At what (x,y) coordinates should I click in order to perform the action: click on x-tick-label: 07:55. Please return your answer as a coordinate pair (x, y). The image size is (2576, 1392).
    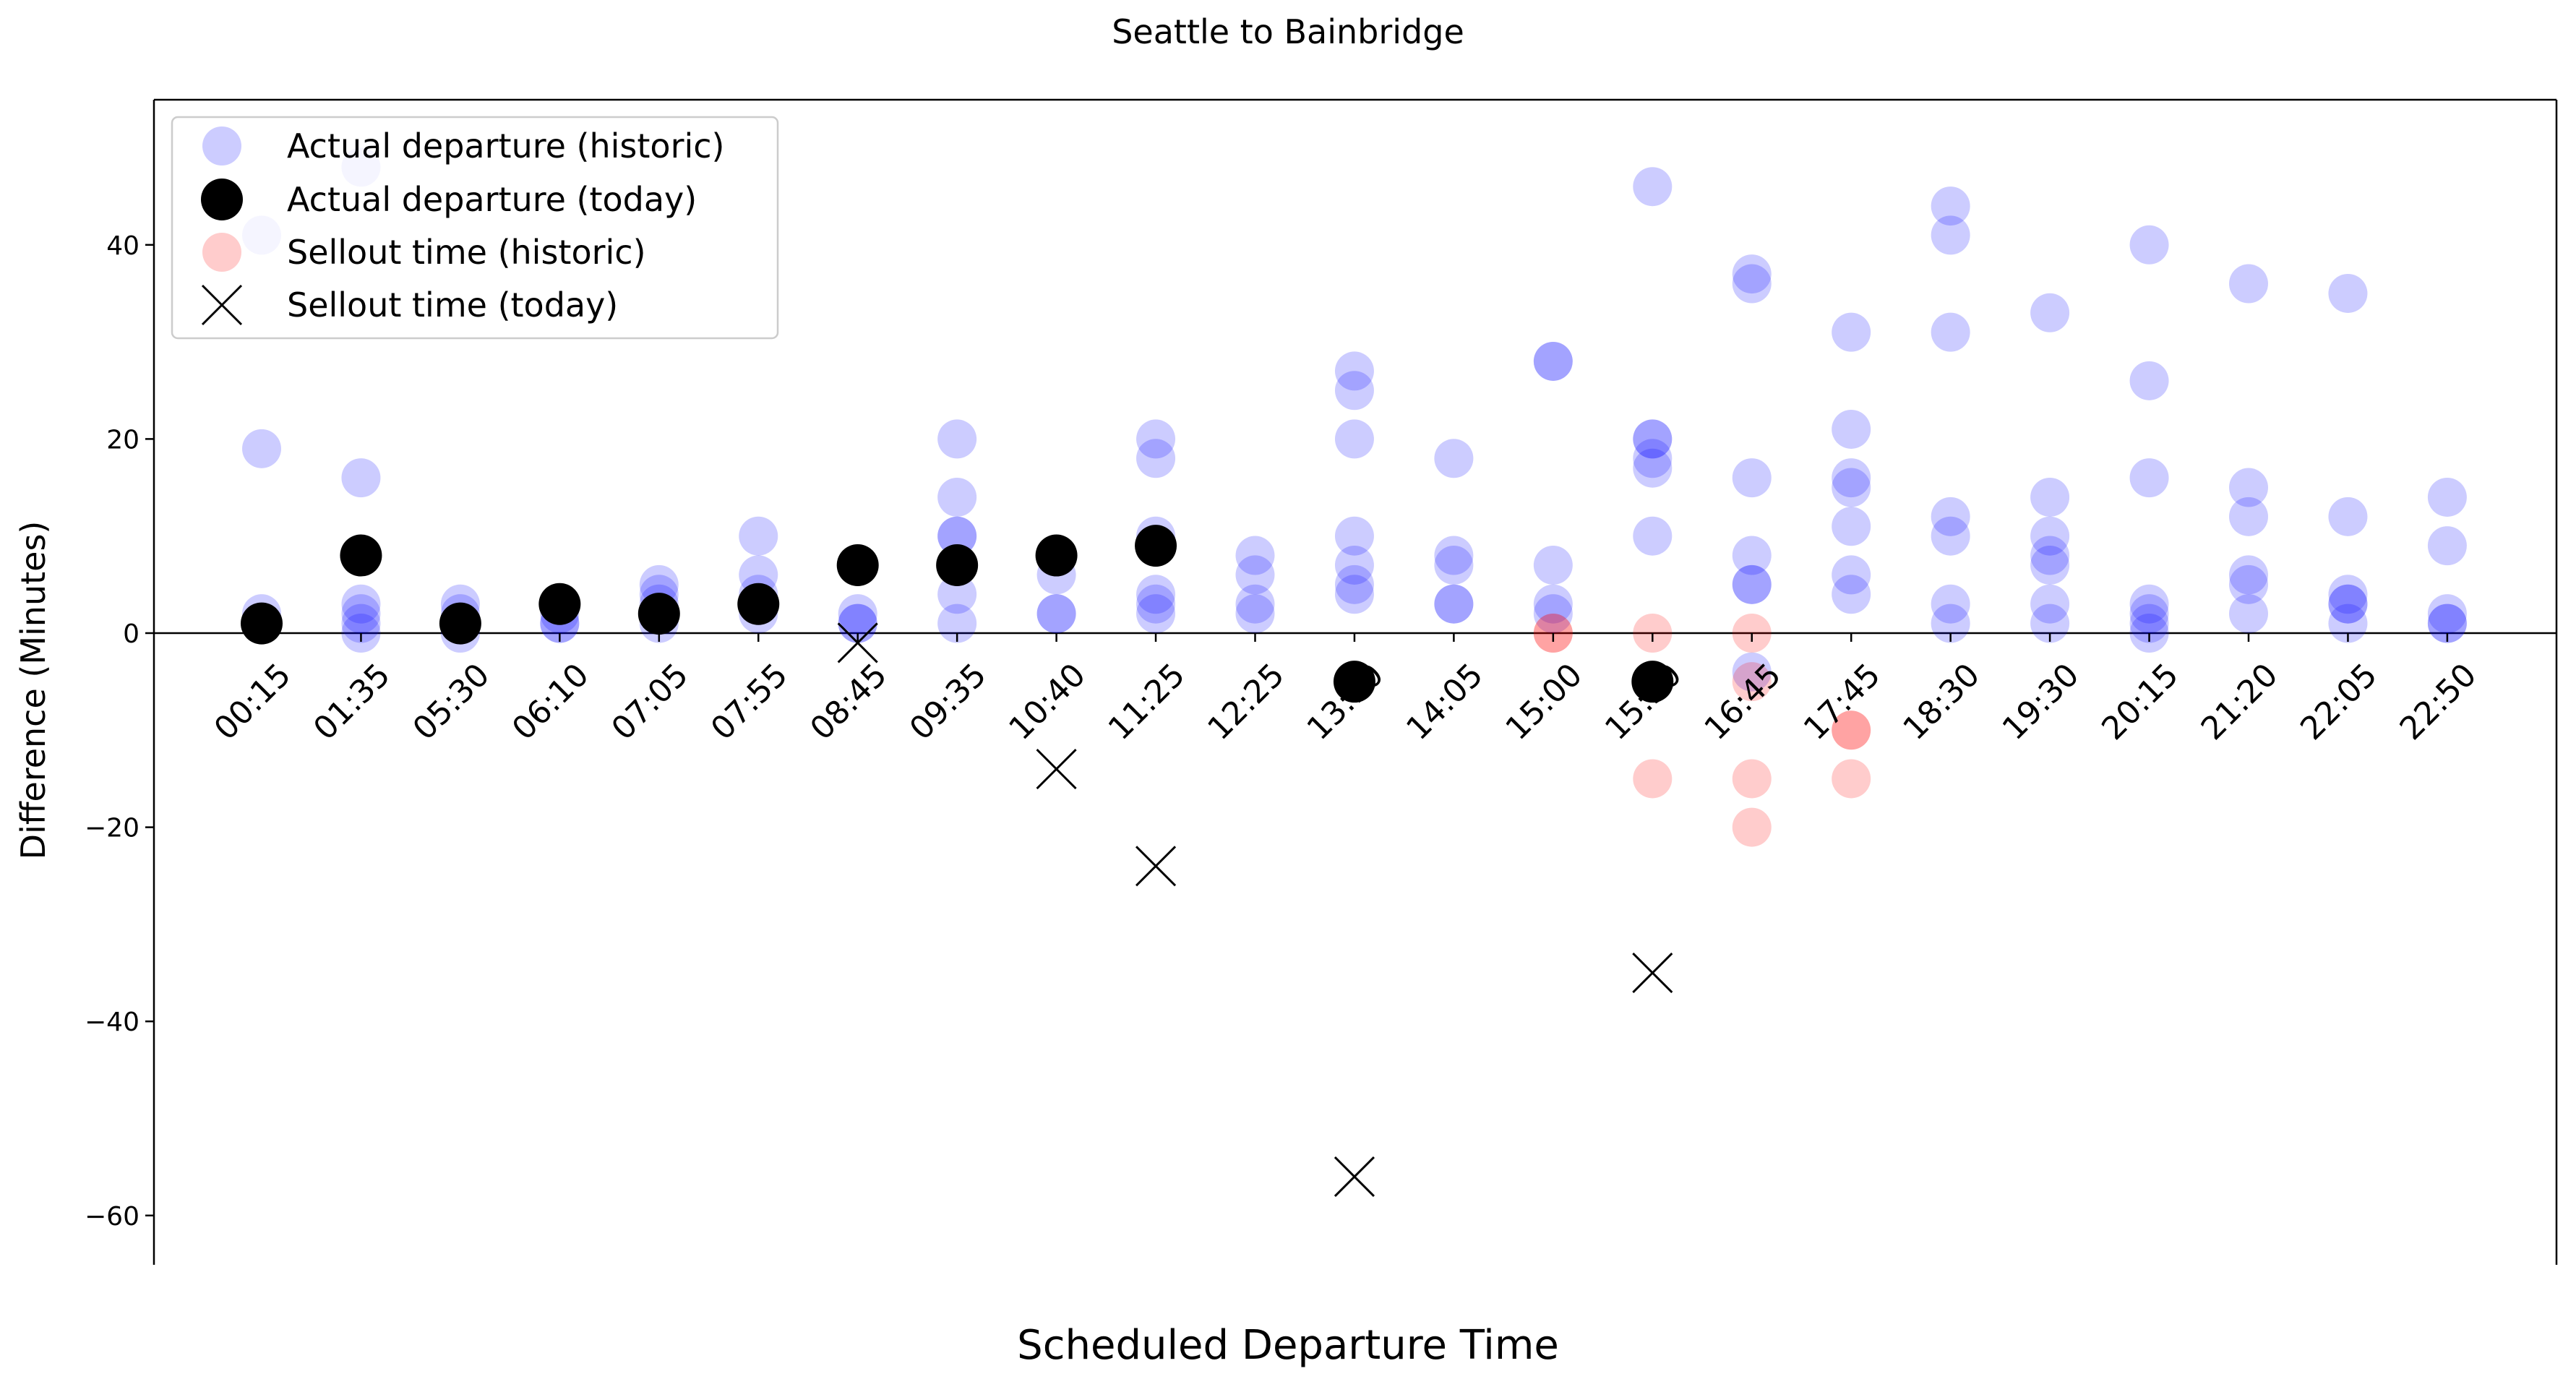
    Looking at the image, I should click on (750, 701).